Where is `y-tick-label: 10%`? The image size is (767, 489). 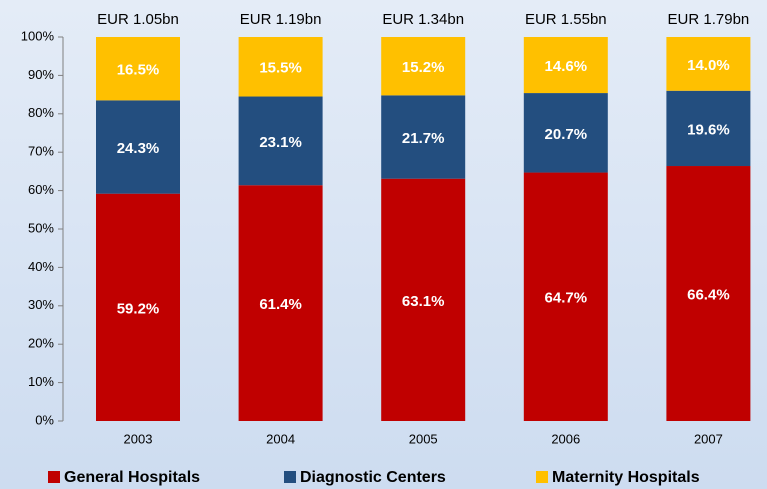
y-tick-label: 10% is located at coordinates (41, 381).